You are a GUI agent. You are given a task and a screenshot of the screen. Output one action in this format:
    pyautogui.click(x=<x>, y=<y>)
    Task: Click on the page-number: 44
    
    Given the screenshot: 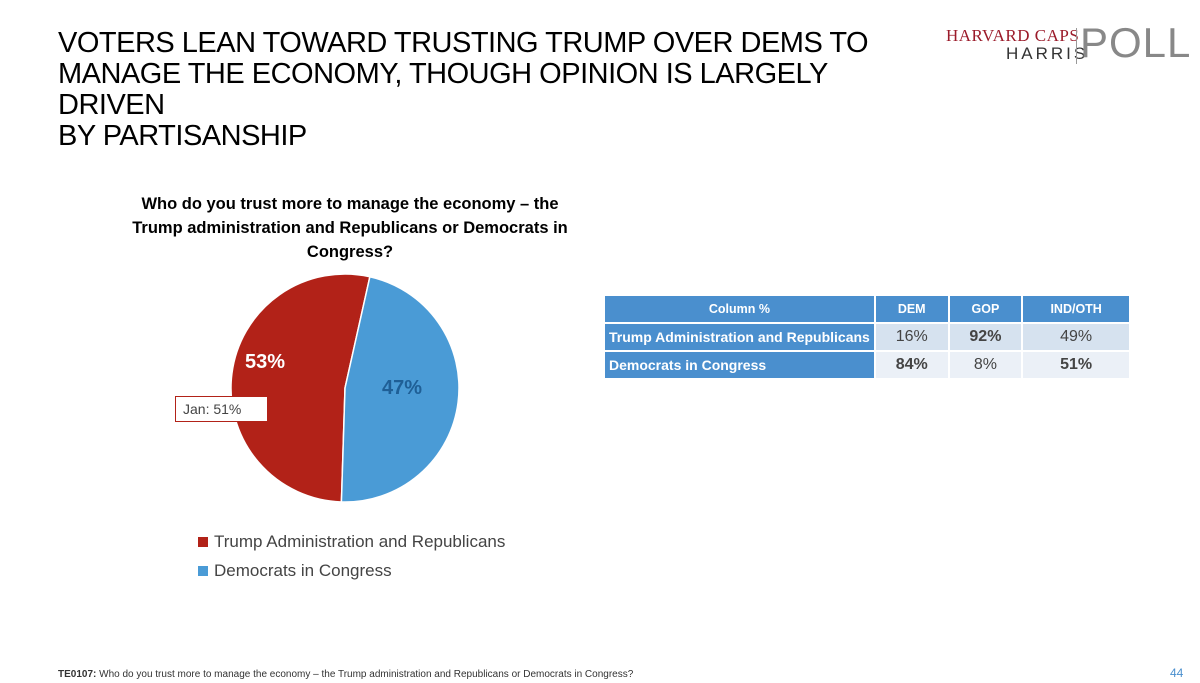 What is the action you would take?
    pyautogui.click(x=1177, y=673)
    